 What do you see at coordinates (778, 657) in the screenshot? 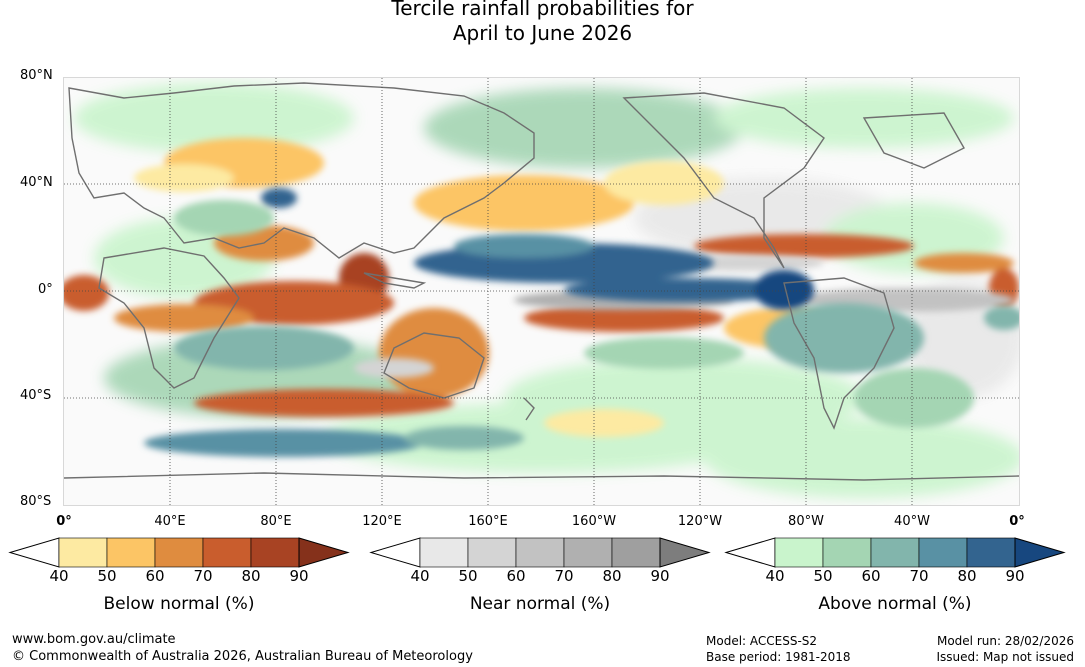
I see `footer-base-period: Base period: 1981-2018` at bounding box center [778, 657].